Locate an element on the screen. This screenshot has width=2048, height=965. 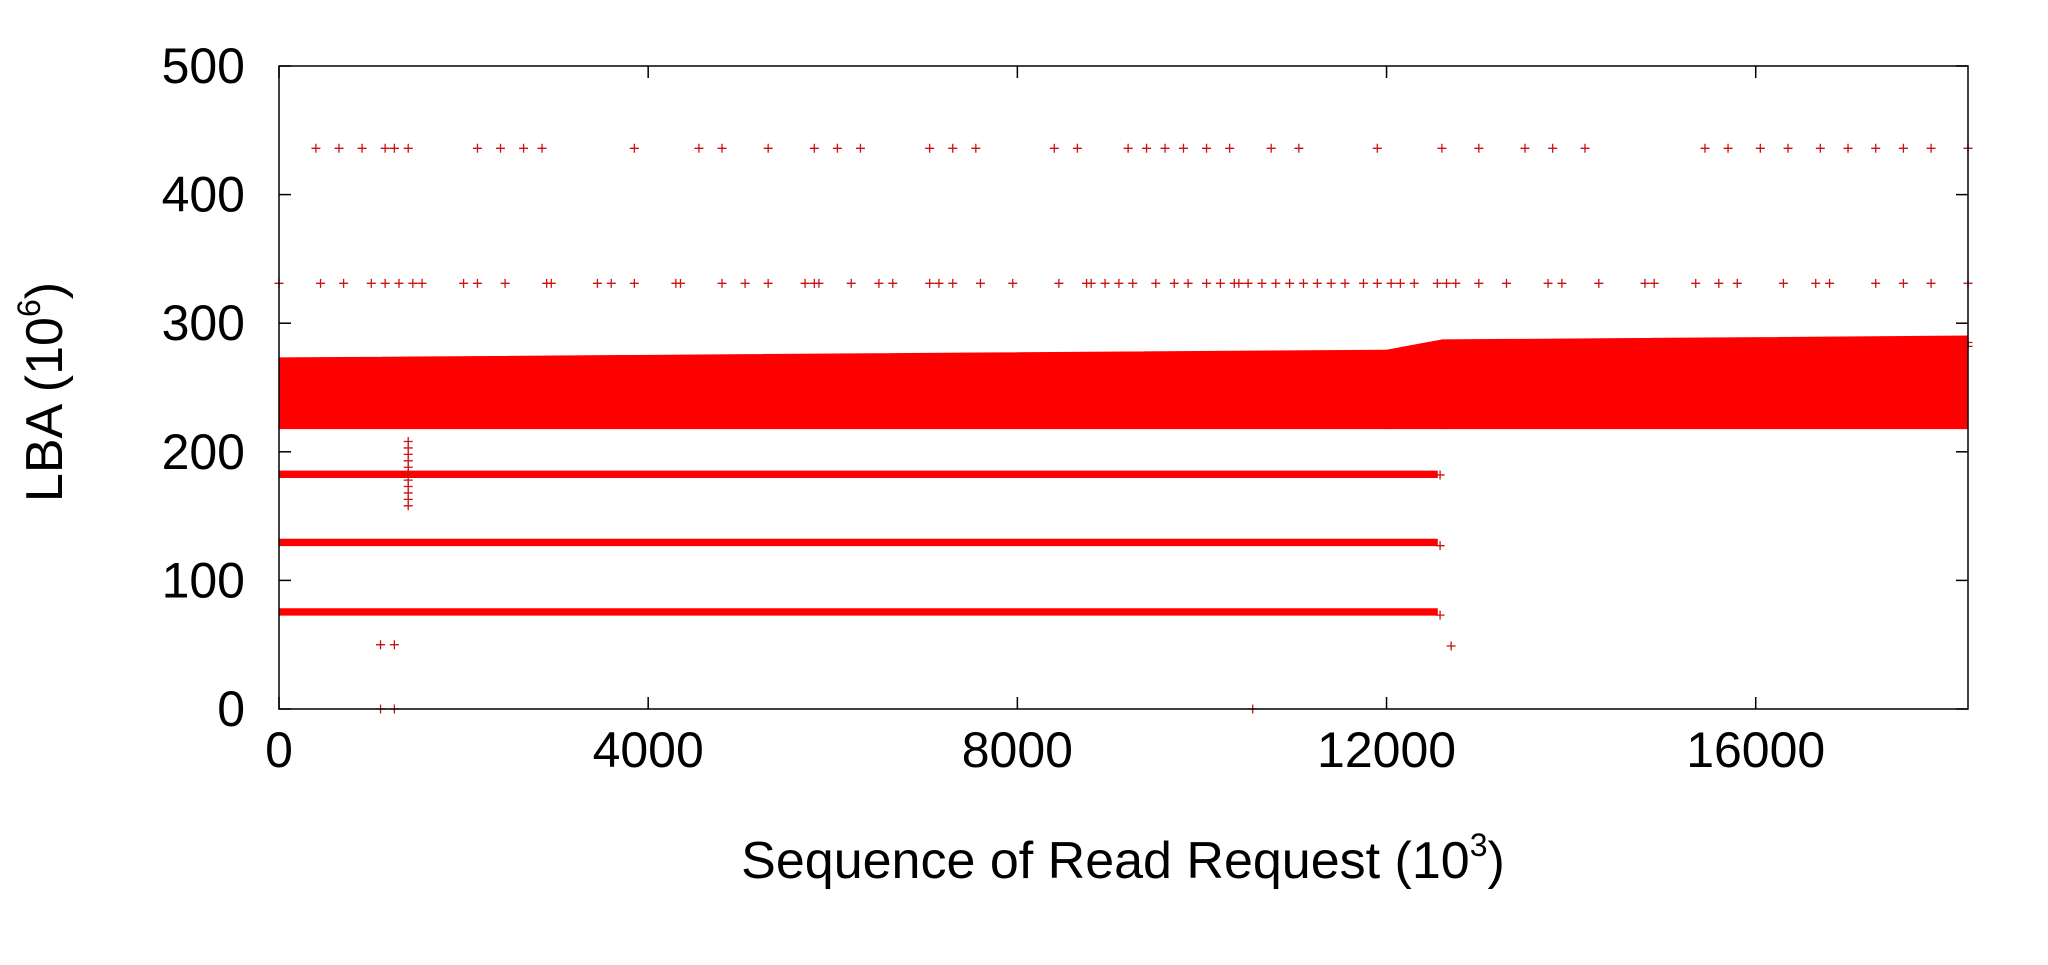
y-axis-title: LBA (106) is located at coordinates (42, 392).